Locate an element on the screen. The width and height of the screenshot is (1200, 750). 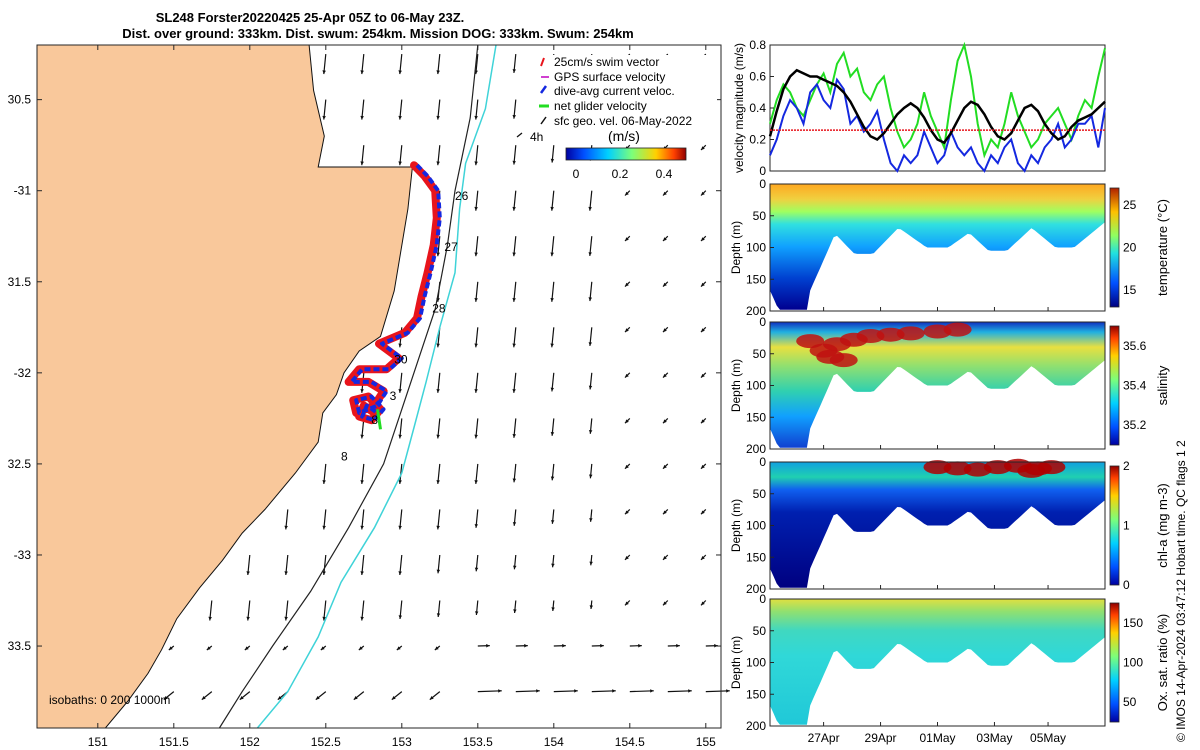
legend-dive-icon is located at coordinates (543, 89).